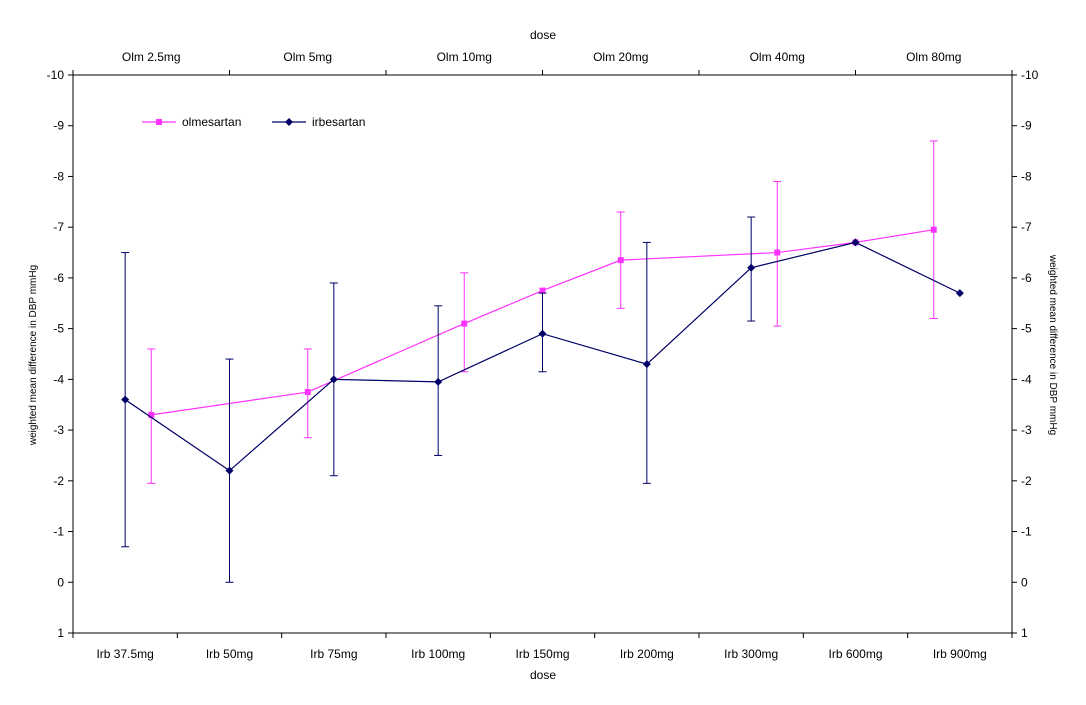 The width and height of the screenshot is (1086, 705). What do you see at coordinates (58, 176) in the screenshot?
I see `y-tick-label-left: -8` at bounding box center [58, 176].